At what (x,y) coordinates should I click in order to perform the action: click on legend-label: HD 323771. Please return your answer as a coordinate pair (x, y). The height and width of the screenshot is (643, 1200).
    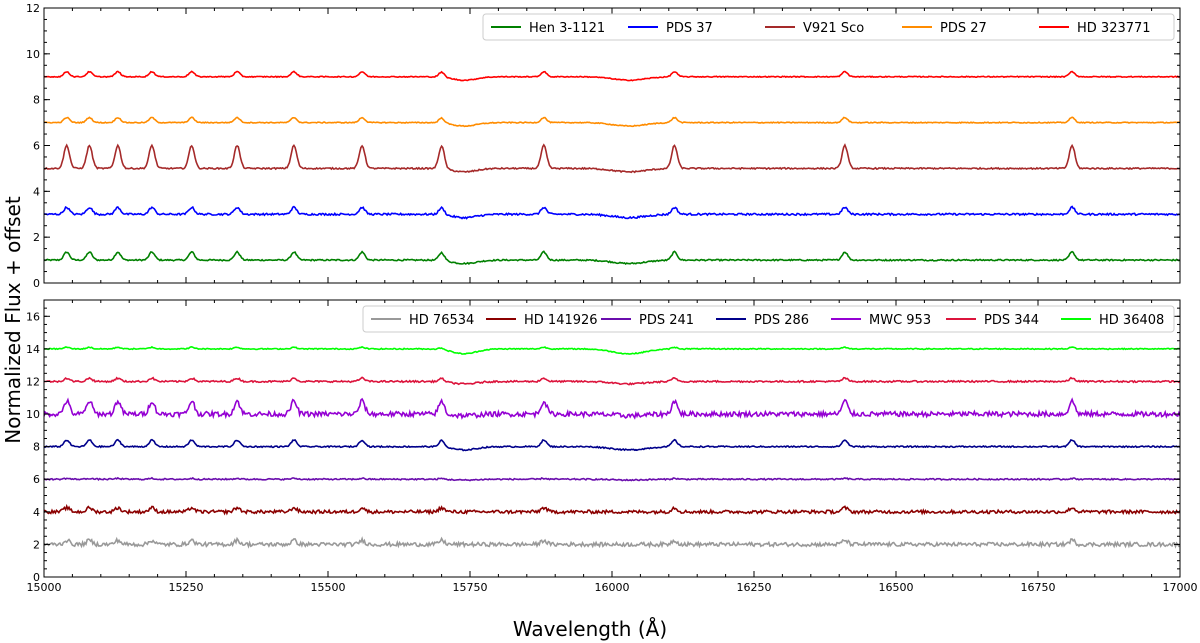
    Looking at the image, I should click on (1114, 28).